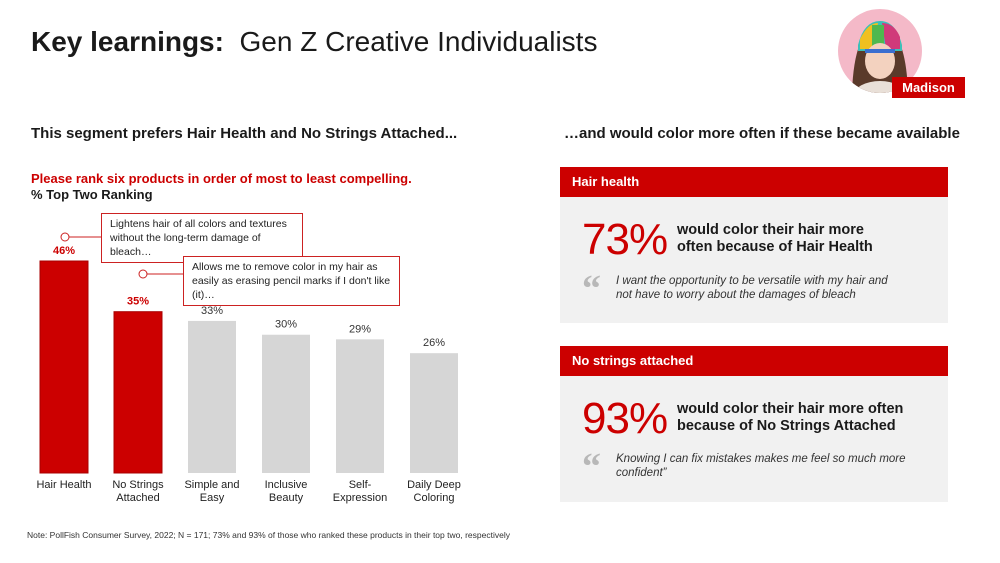 This screenshot has width=1000, height=563. Describe the element at coordinates (121, 255) in the screenshot. I see `callout-connectors` at that location.